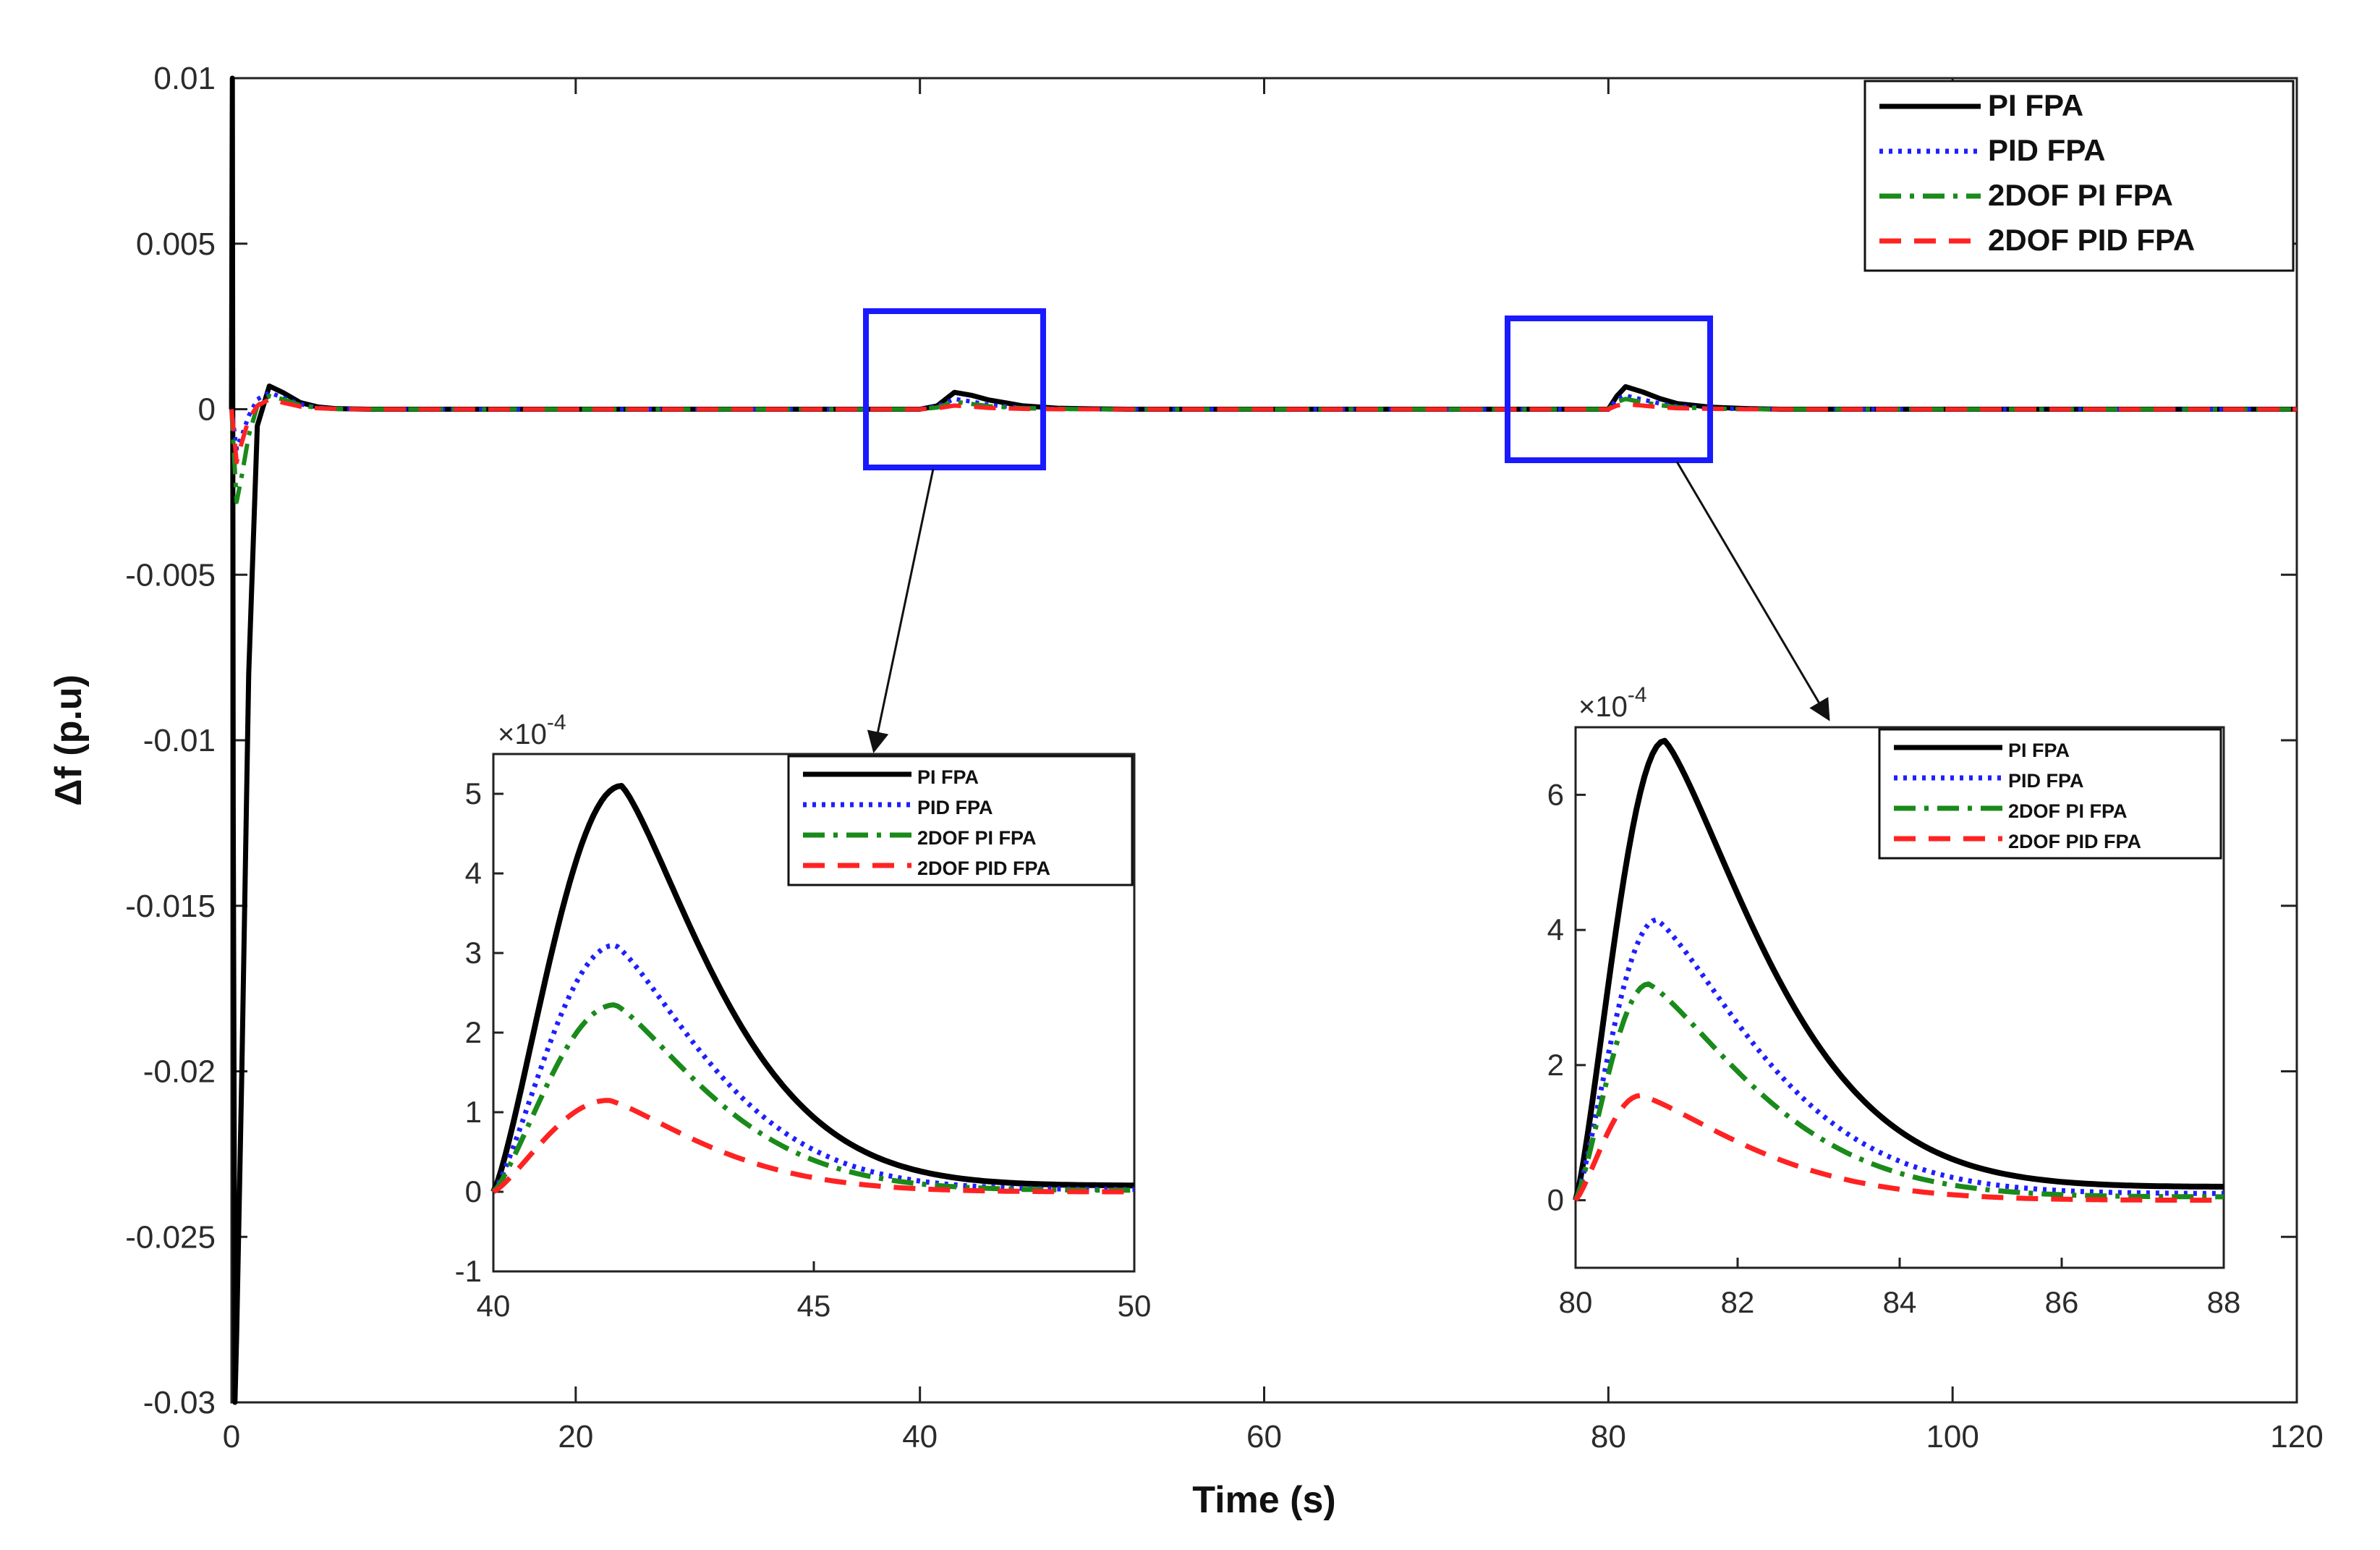 The height and width of the screenshot is (1550, 2380). Describe the element at coordinates (231, 1436) in the screenshot. I see `x-tick-label: 0` at that location.